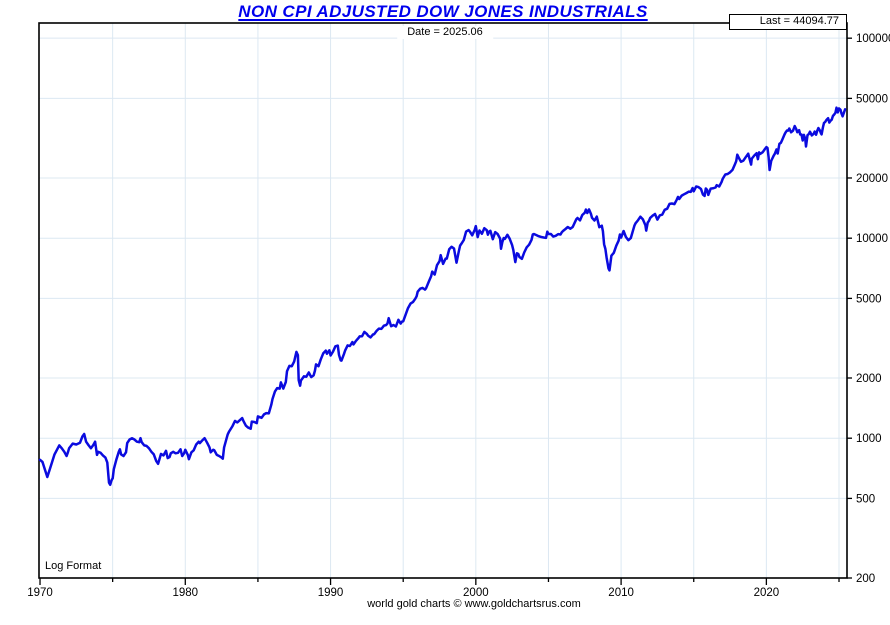 Image resolution: width=890 pixels, height=625 pixels. I want to click on log-format-label: Log Format, so click(75, 566).